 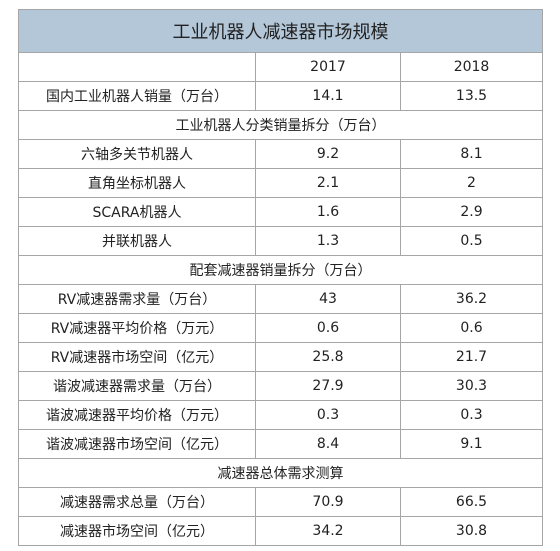 I want to click on cell-value: 0.5, so click(x=471, y=241).